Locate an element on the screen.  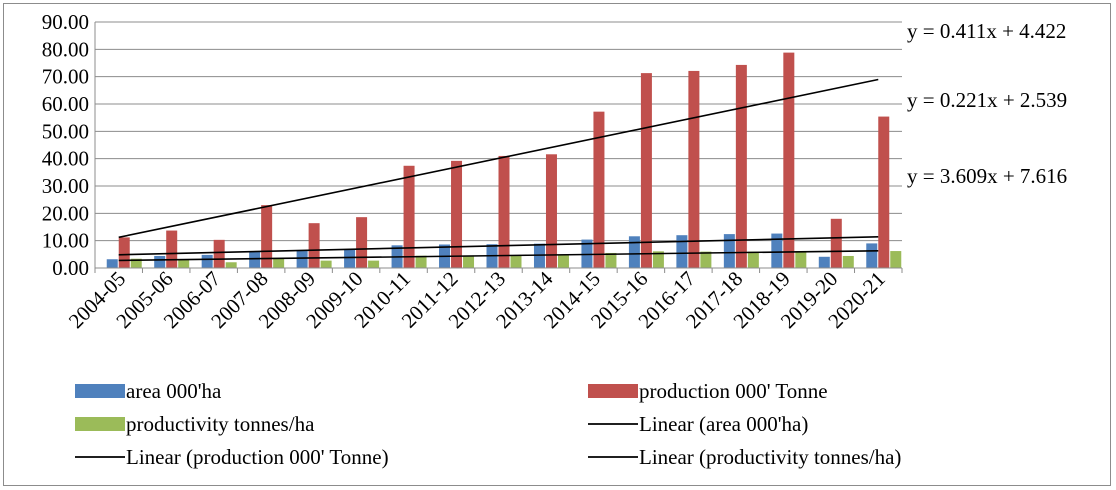
y-tick-label: 10.00 is located at coordinates (65, 241).